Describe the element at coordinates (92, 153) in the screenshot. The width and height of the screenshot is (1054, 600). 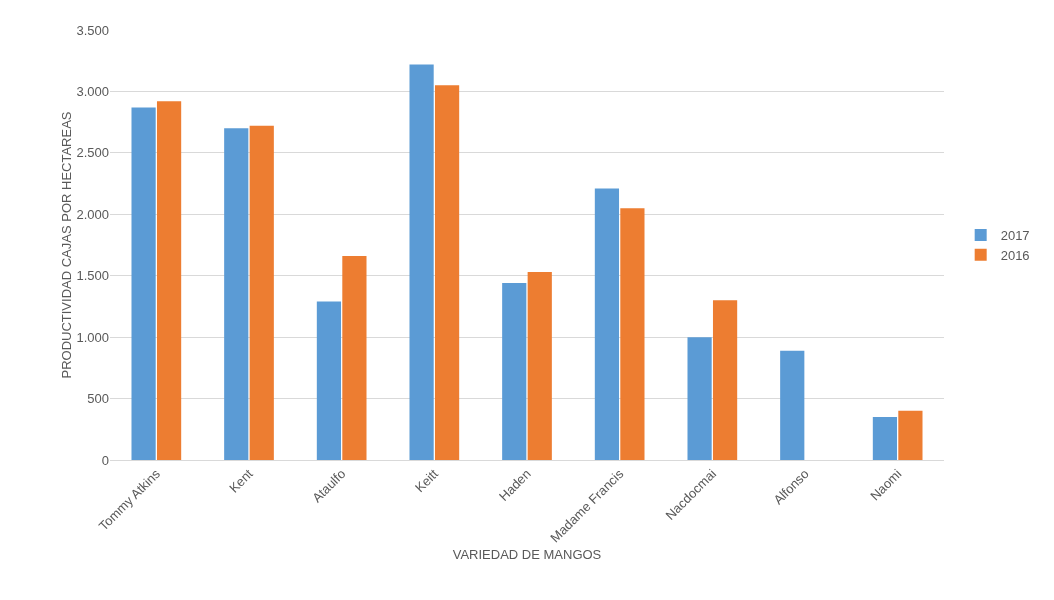
I see `y-tick-label: 2.500` at that location.